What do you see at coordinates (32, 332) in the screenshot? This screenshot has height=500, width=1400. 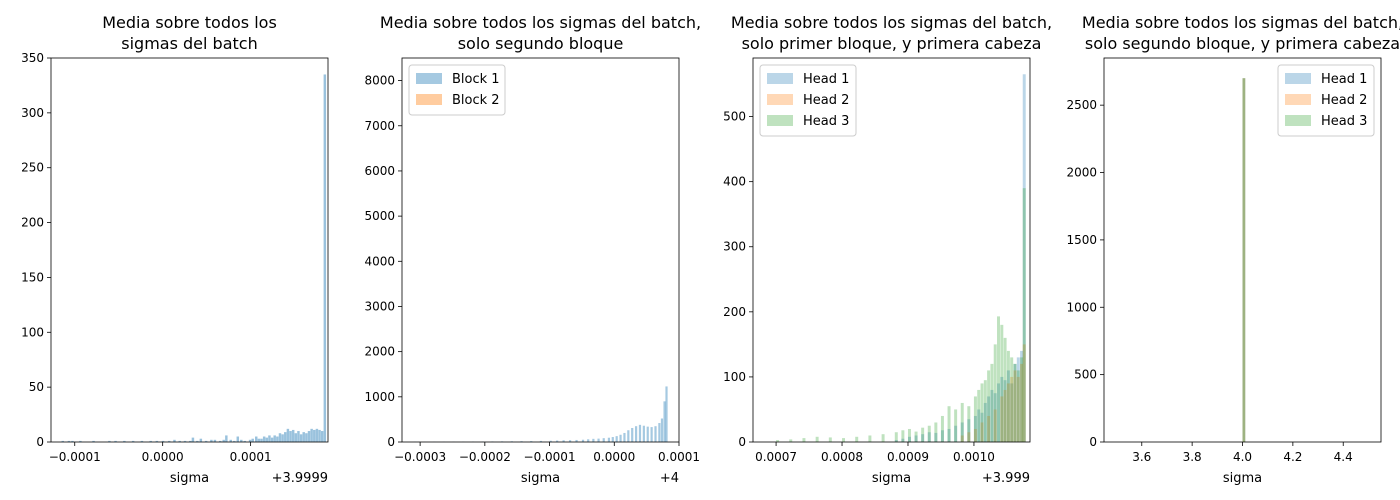 I see `y-tick-label: 100` at bounding box center [32, 332].